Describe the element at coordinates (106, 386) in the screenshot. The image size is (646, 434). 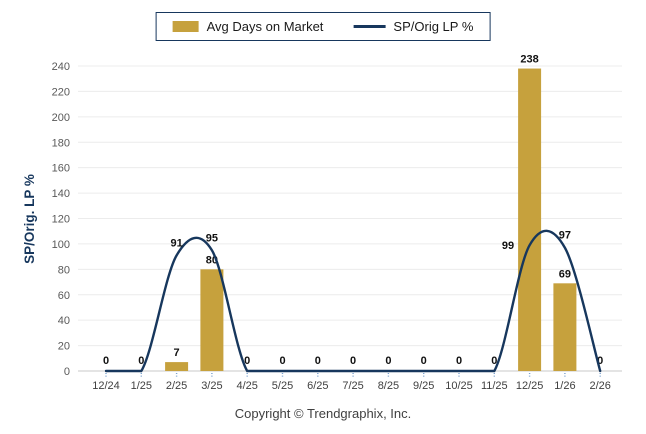
I see `svg-text: 12/24` at that location.